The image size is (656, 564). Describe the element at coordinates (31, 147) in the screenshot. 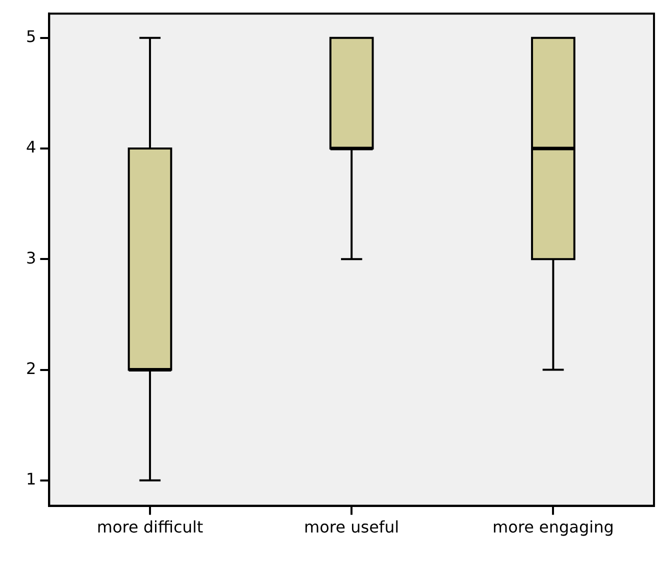

I see `y-tick-label: 4` at that location.